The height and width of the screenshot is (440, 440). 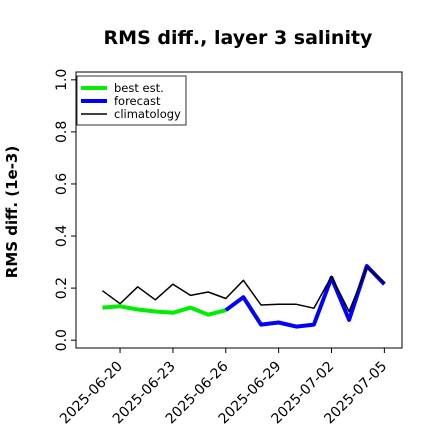 What do you see at coordinates (62, 132) in the screenshot?
I see `y-tick-label: 0.8` at bounding box center [62, 132].